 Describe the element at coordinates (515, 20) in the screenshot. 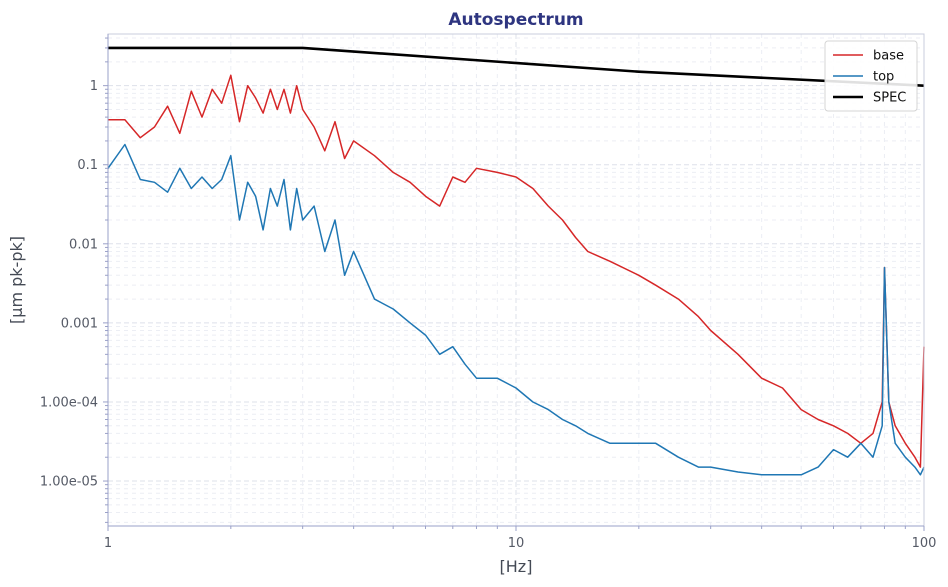

I see `chart-title: Autospectrum` at that location.